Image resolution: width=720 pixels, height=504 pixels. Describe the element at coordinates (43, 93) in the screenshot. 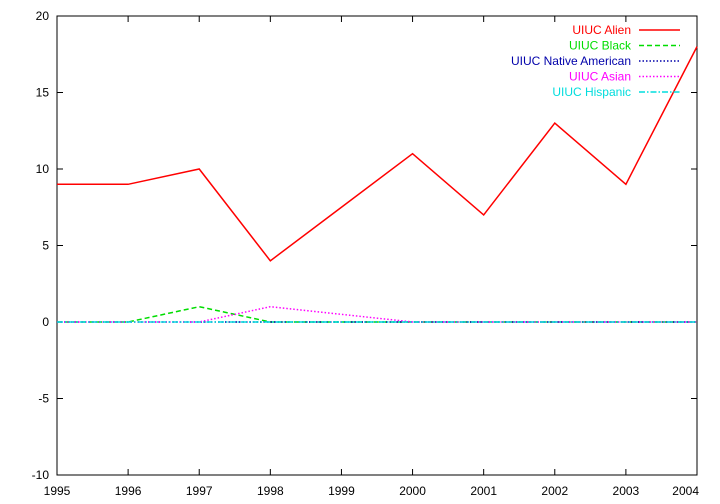

I see `y-tick-label: 15` at that location.